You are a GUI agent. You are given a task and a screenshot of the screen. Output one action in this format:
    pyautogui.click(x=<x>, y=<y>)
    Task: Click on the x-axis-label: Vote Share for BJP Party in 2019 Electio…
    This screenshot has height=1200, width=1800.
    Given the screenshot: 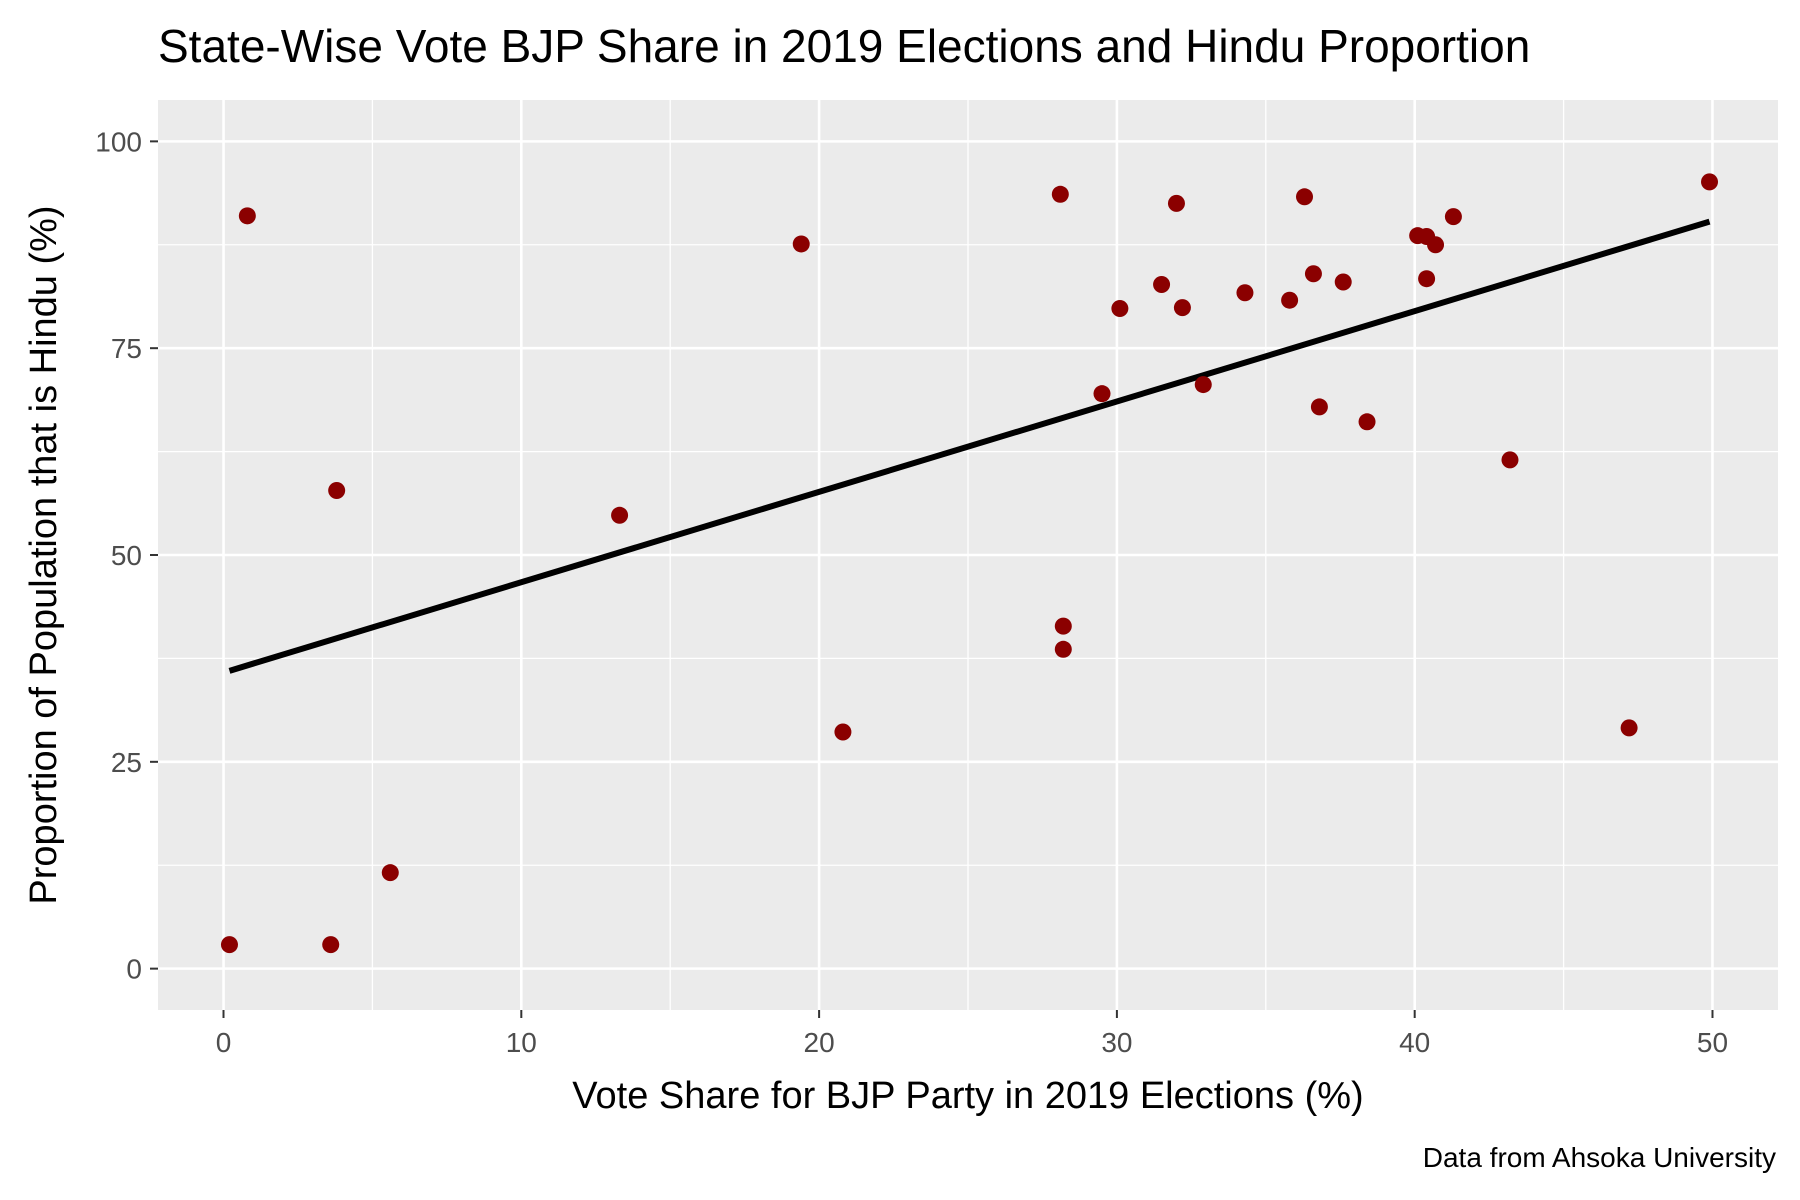 What is the action you would take?
    pyautogui.click(x=967, y=1096)
    